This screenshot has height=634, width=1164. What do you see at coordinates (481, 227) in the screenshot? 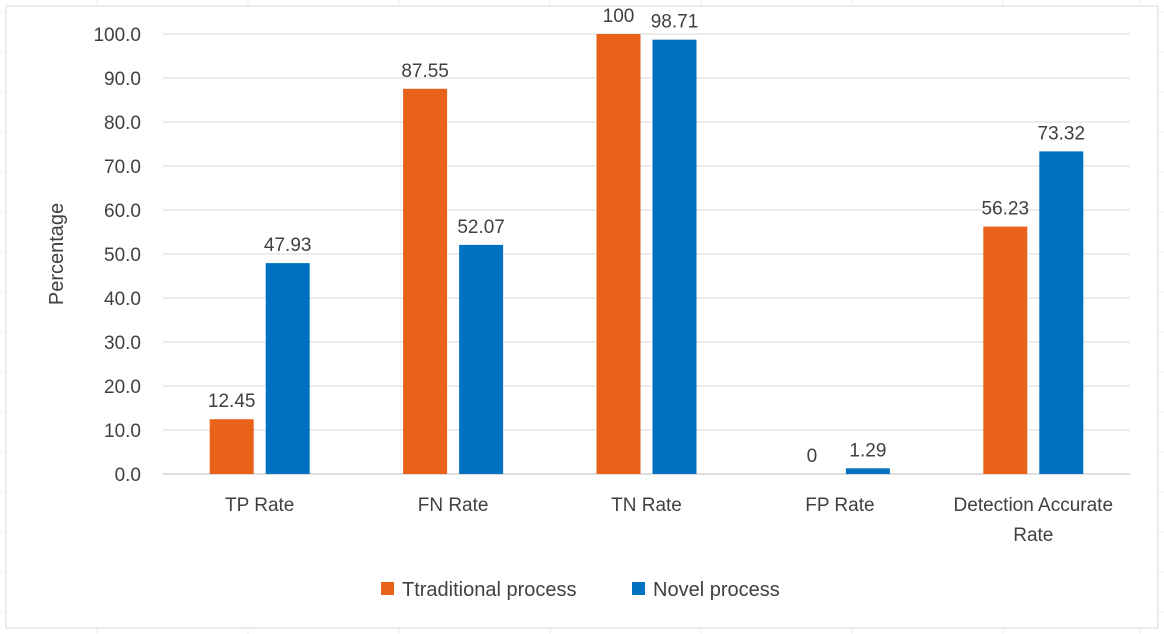
I see `data-label: 52.07` at bounding box center [481, 227].